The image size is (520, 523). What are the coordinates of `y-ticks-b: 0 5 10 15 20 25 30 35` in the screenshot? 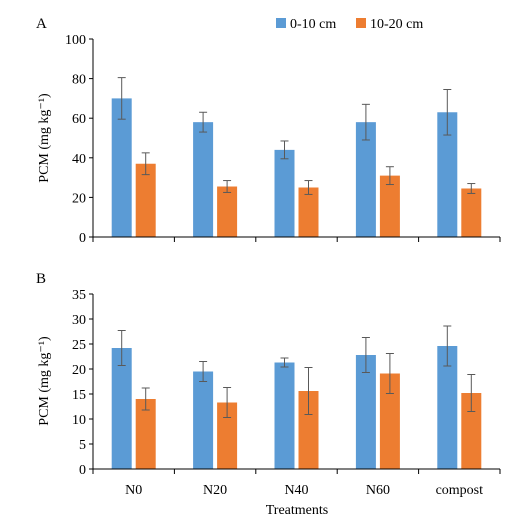 It's located at (82, 383).